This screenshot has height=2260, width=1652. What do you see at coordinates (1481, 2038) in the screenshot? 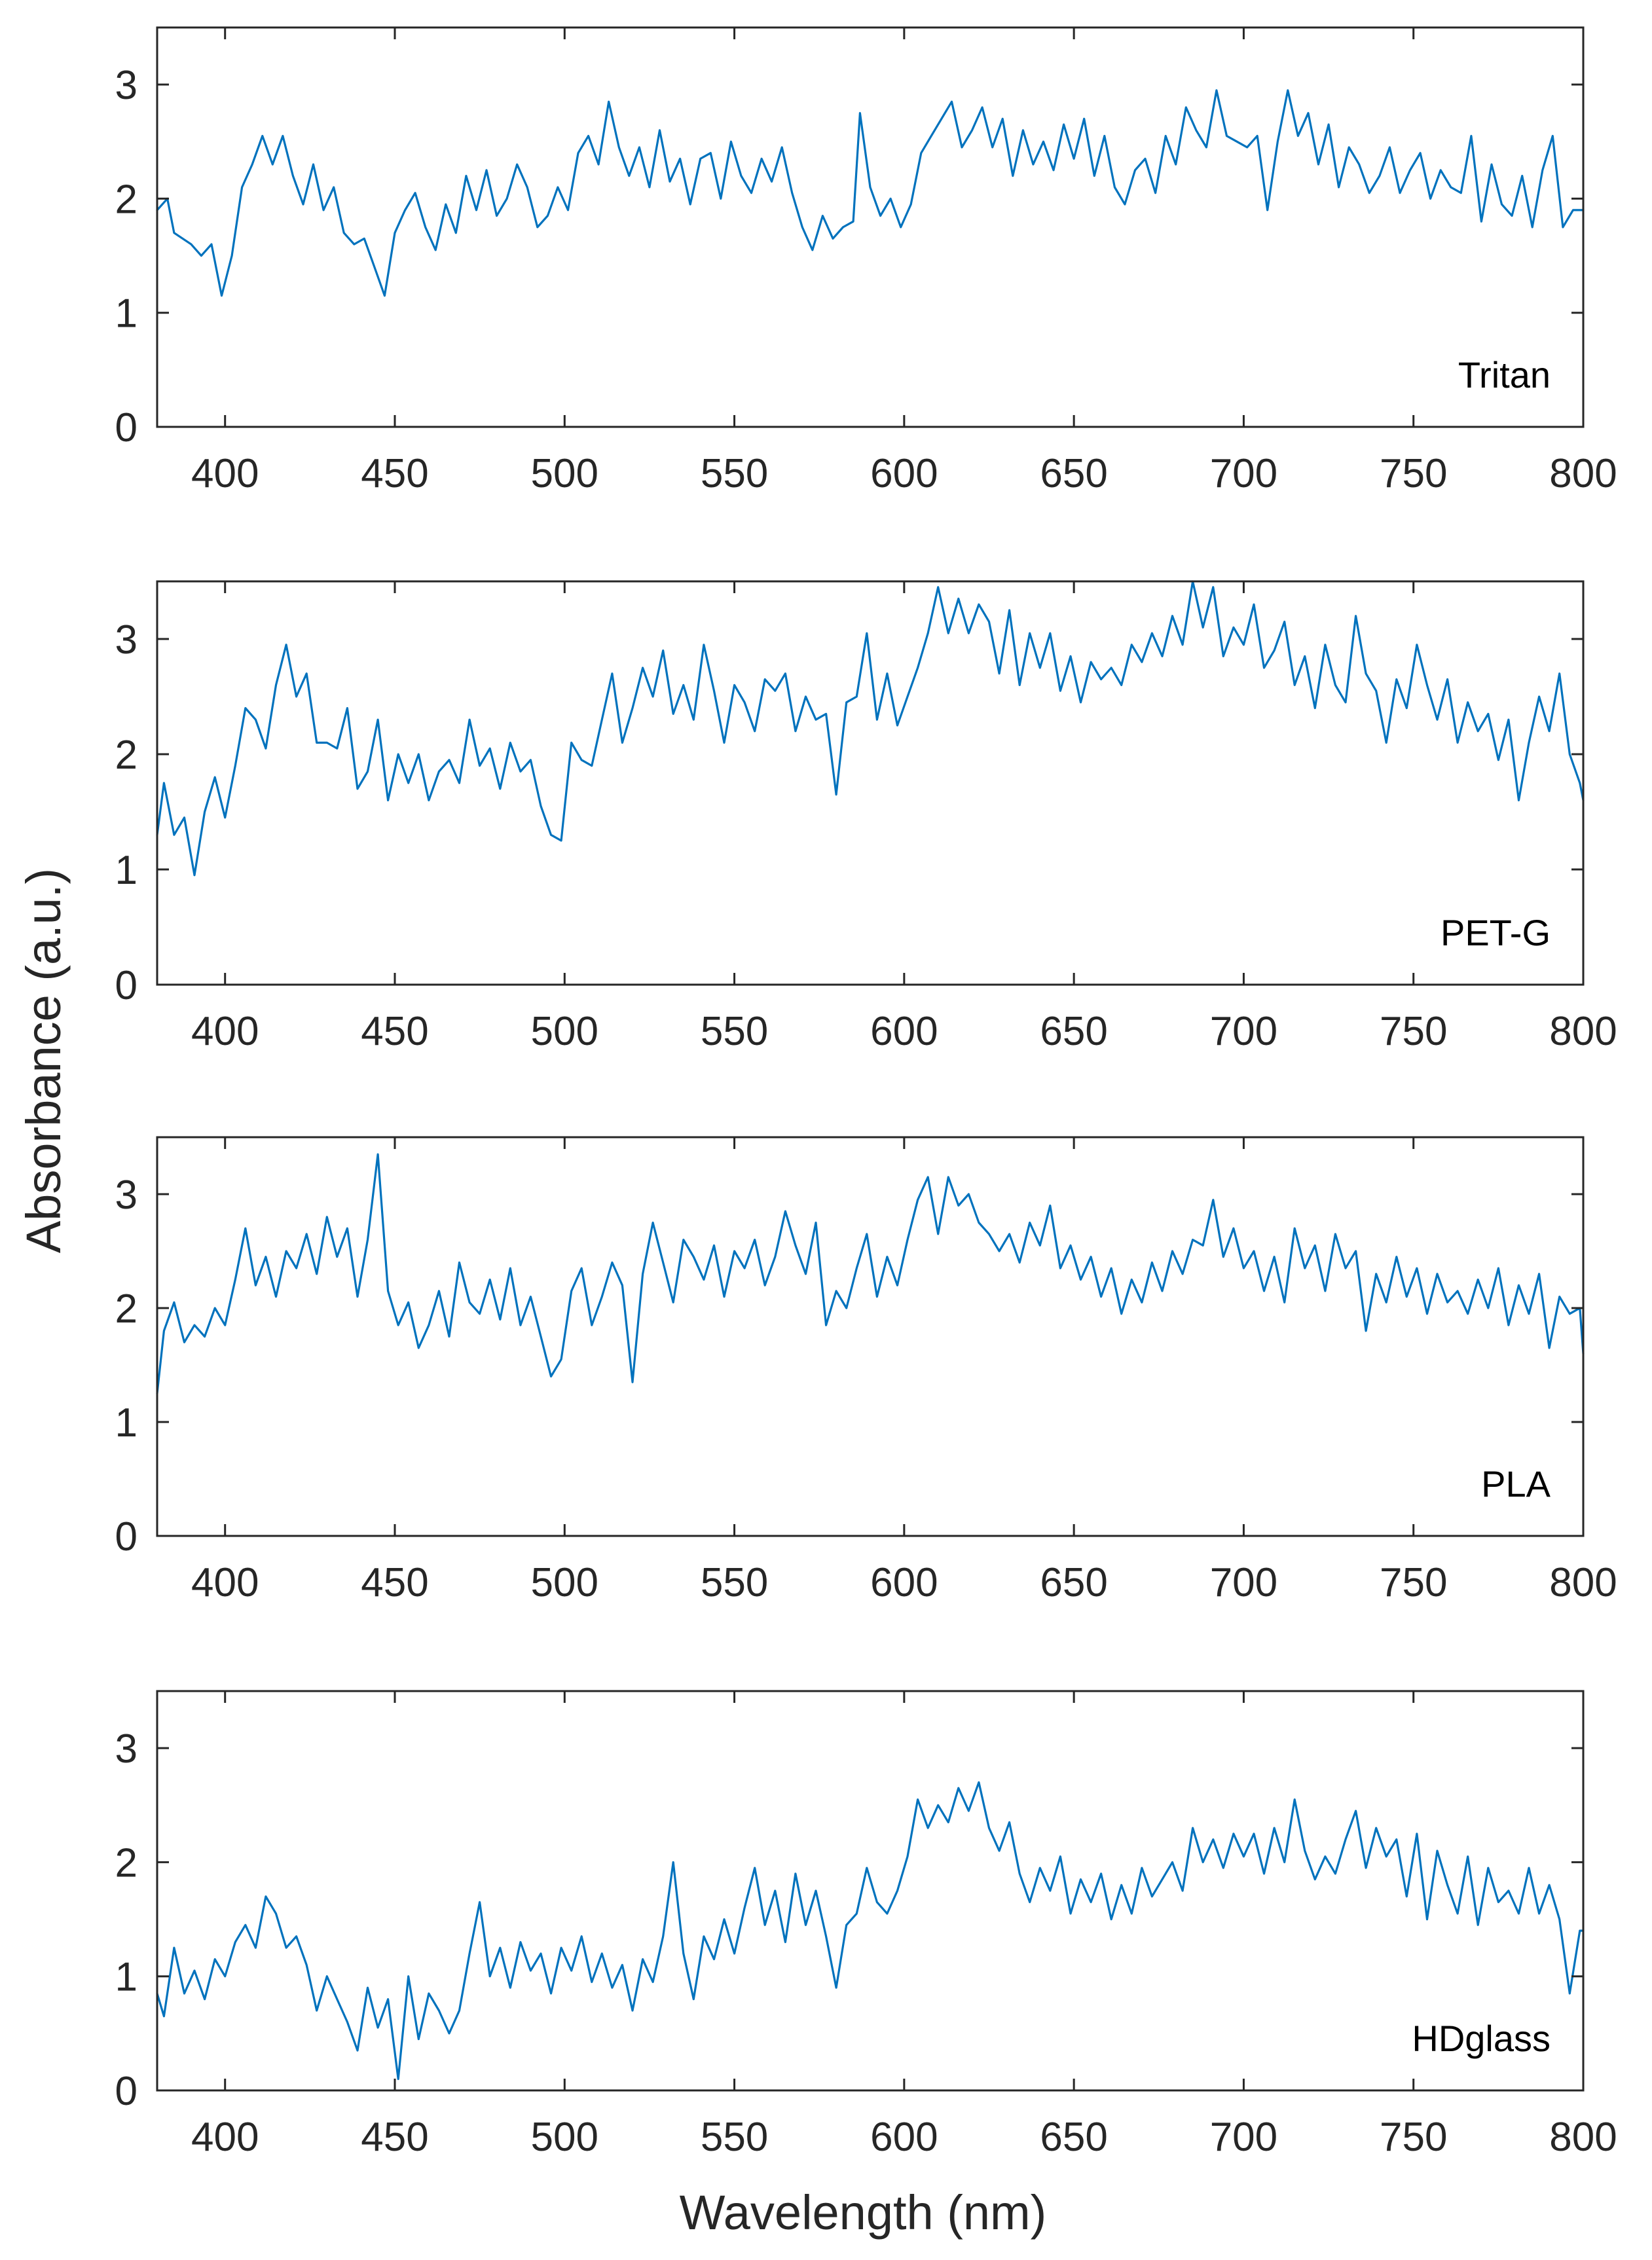
I see `panel-label: HDglass` at bounding box center [1481, 2038].